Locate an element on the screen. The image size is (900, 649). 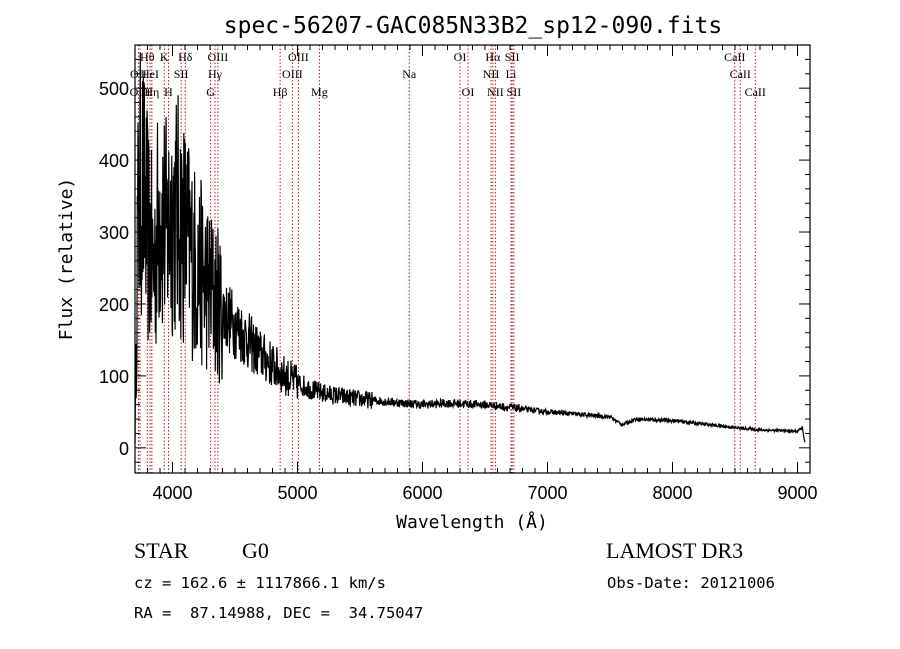
line-label: Hδ is located at coordinates (185, 57).